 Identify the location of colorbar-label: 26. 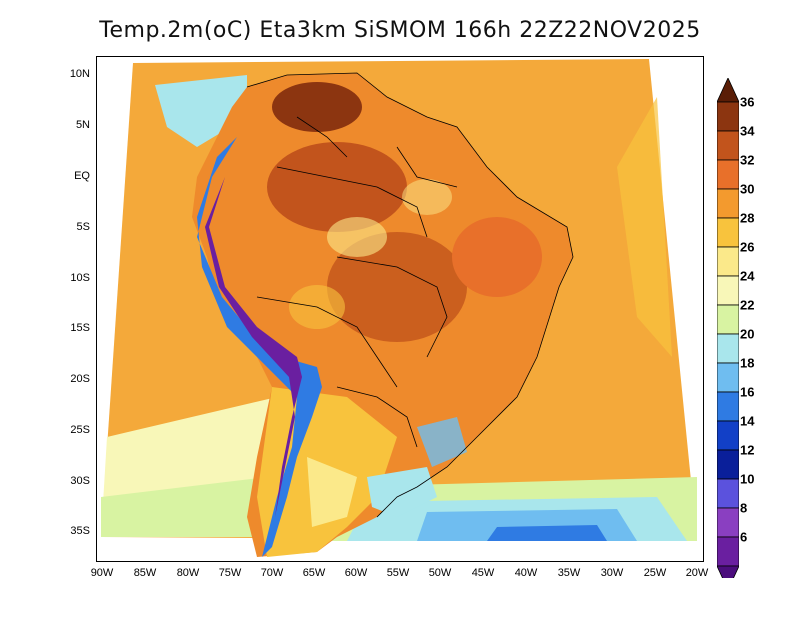
(747, 247).